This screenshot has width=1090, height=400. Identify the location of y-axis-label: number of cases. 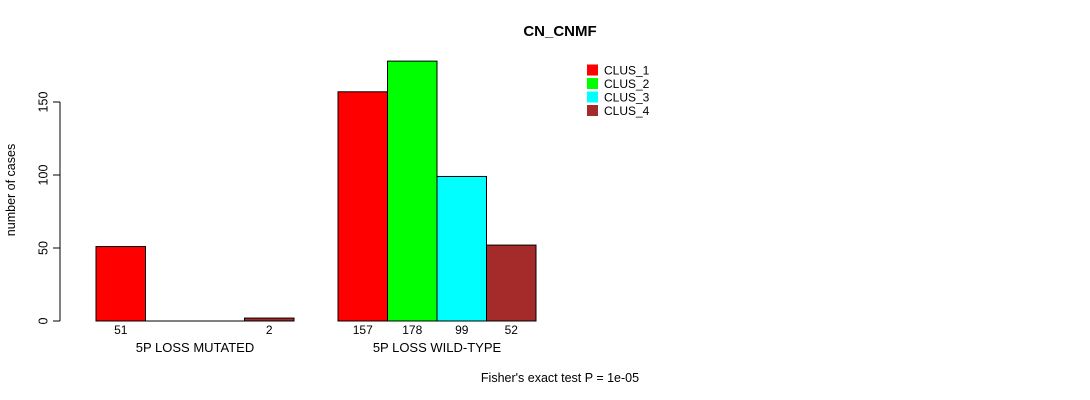
(11, 190).